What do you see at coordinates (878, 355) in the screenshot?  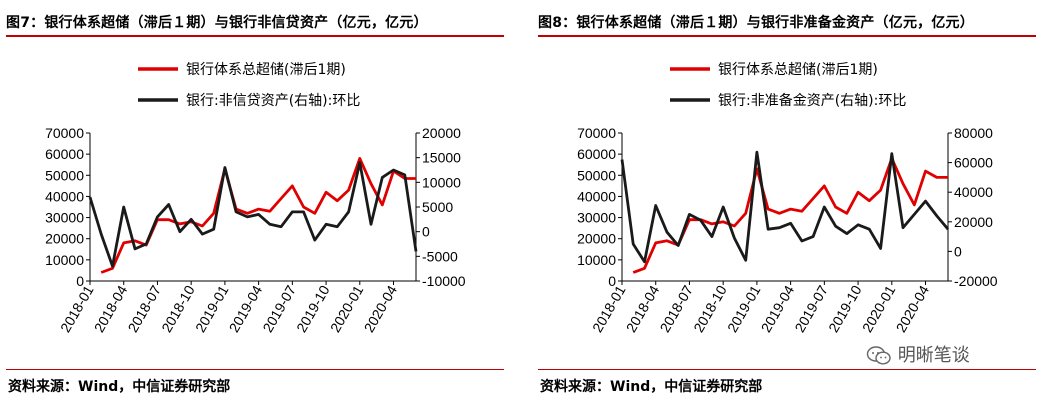 I see `wechat-icon` at bounding box center [878, 355].